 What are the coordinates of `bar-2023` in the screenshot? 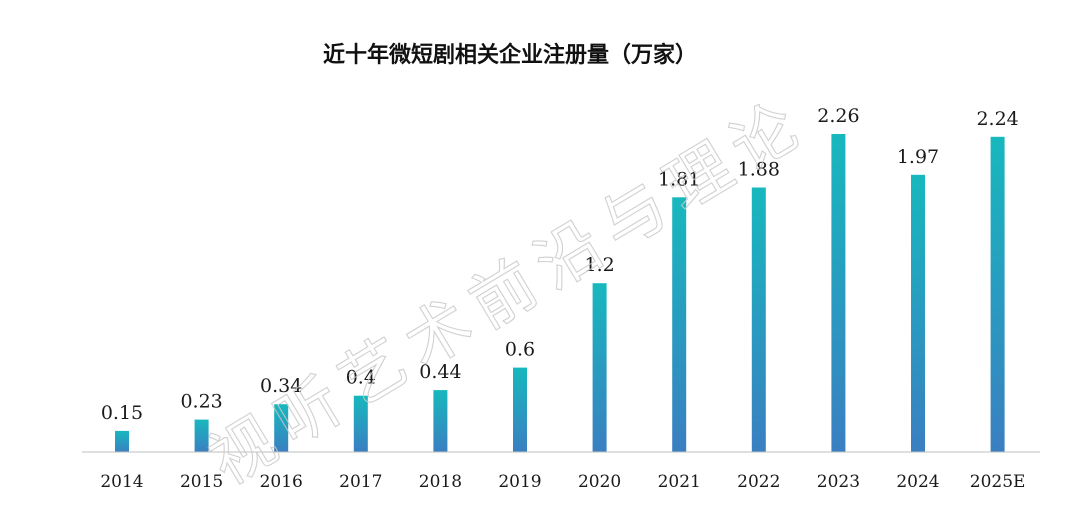 It's located at (838, 293).